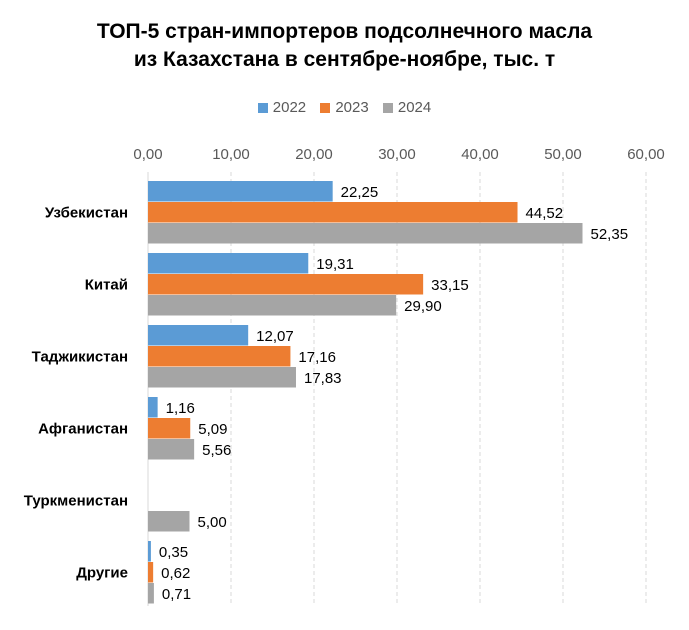 The width and height of the screenshot is (689, 630). What do you see at coordinates (76, 500) in the screenshot?
I see `category-label-4: Туркменистан` at bounding box center [76, 500].